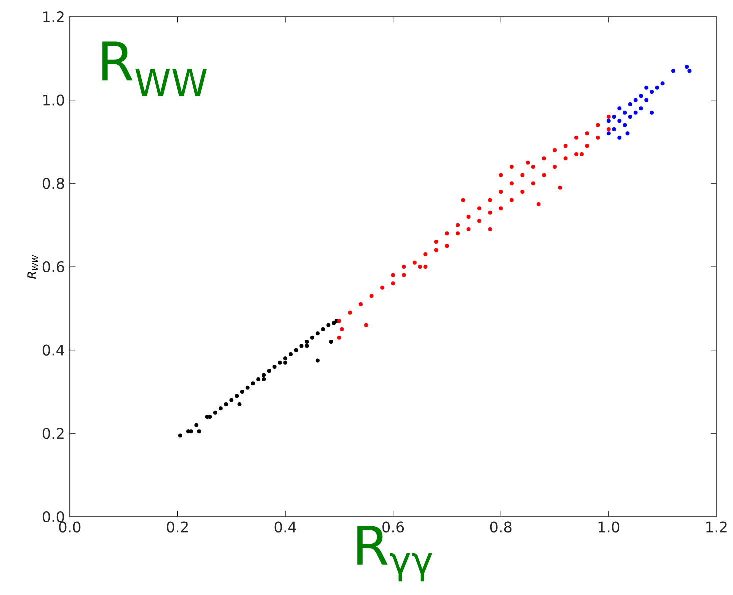 This screenshot has height=595, width=733. Describe the element at coordinates (155, 69) in the screenshot. I see `annotation: R$_{WW}$` at that location.